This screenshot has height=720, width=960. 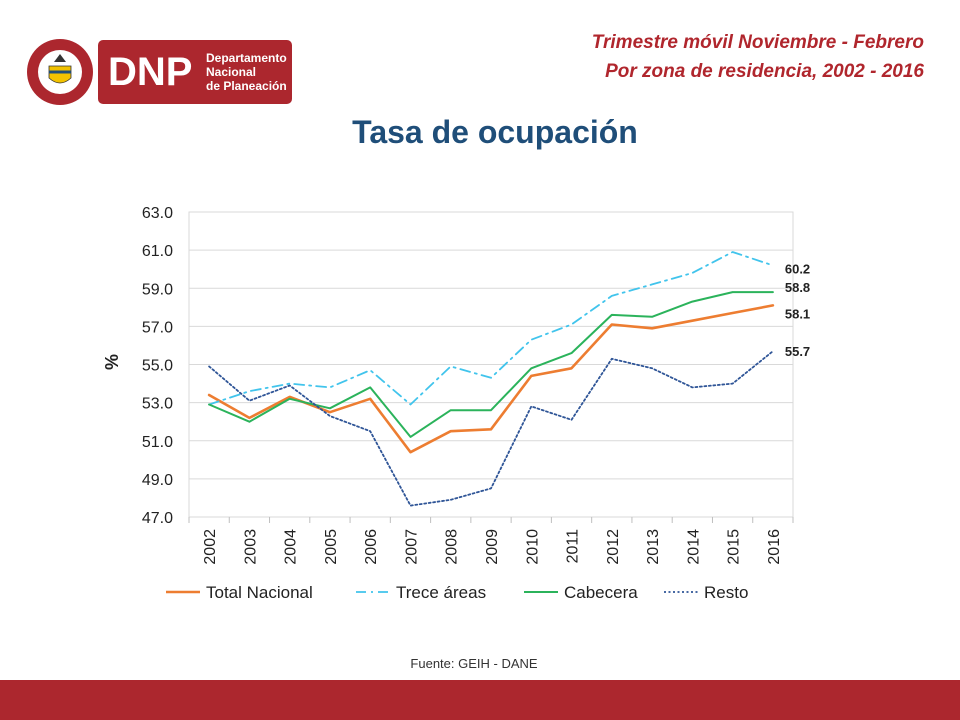 What do you see at coordinates (291, 547) in the screenshot?
I see `x-tick-label: 2004` at bounding box center [291, 547].